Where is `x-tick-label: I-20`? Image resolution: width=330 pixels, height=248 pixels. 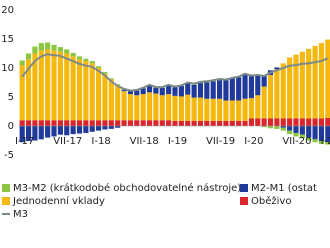
x-tick-label: I-20 is located at coordinates (253, 141).